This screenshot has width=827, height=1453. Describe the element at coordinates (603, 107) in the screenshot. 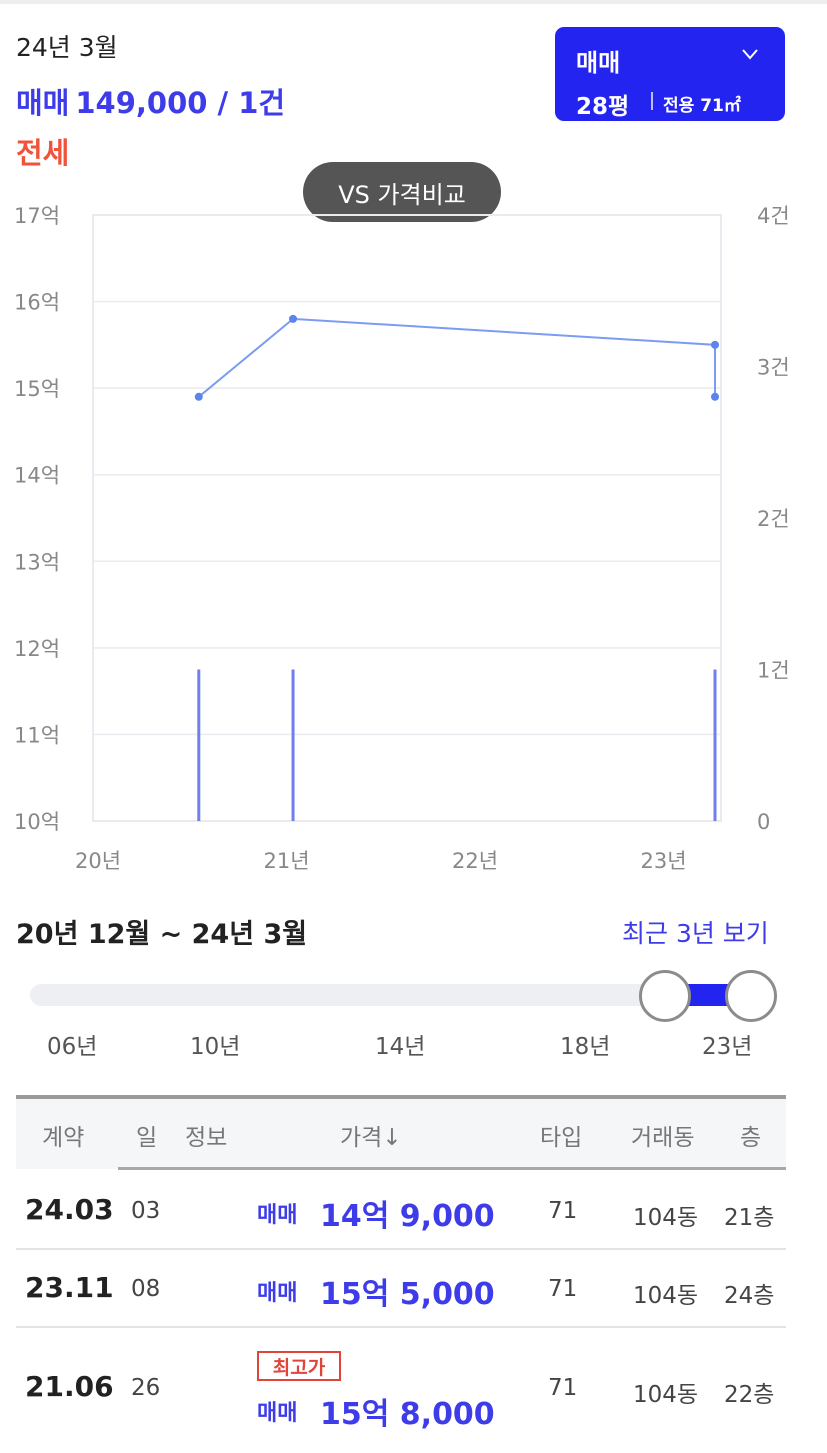

I see `pyeong-size: 28평` at that location.